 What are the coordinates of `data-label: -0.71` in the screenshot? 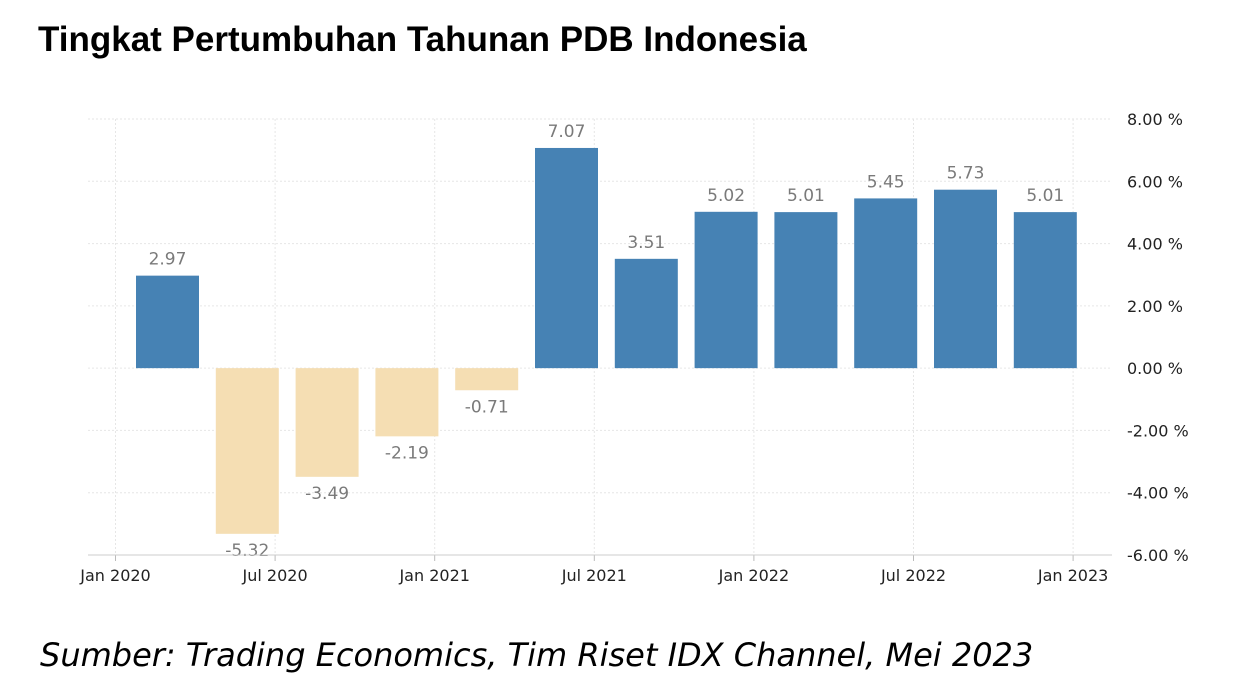 It's located at (487, 407).